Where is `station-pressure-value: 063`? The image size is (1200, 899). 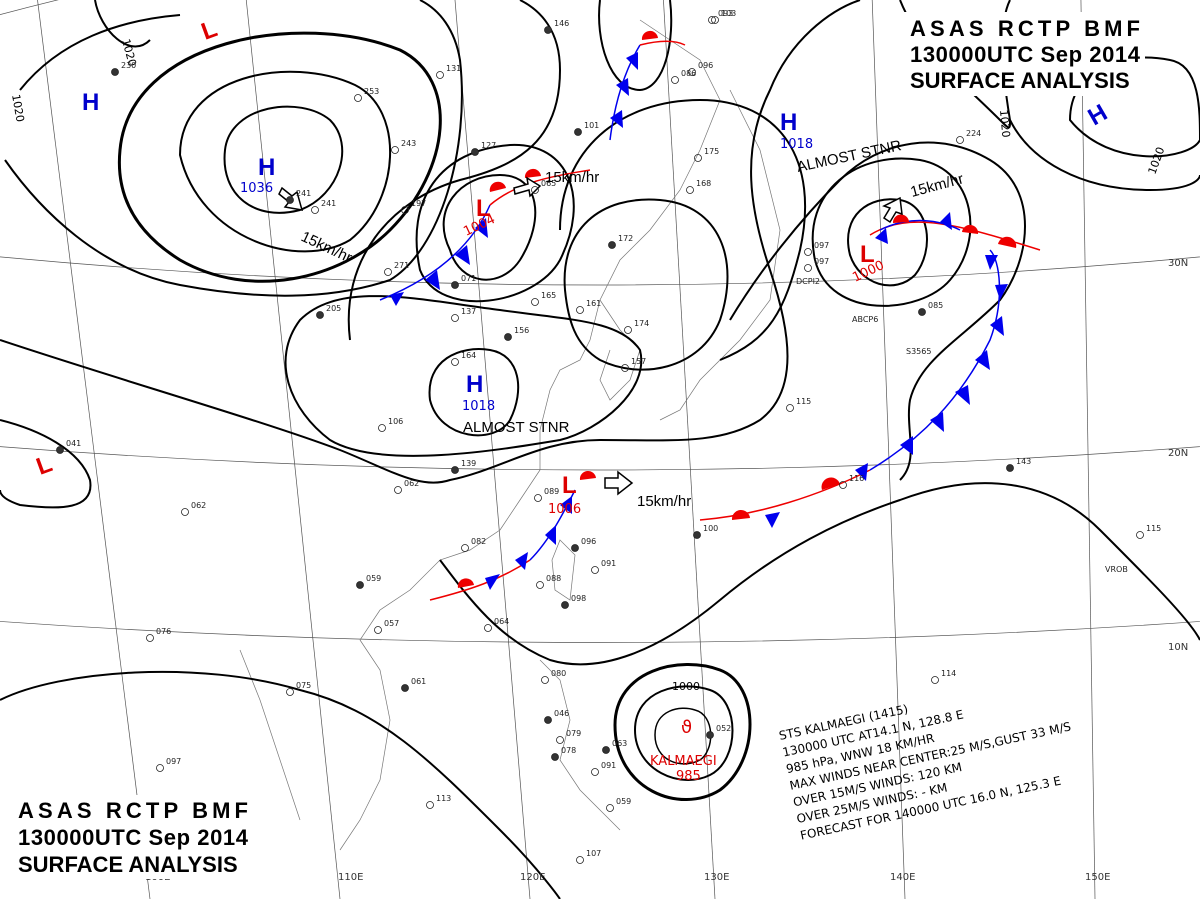
station-pressure-value: 063 is located at coordinates (619, 743).